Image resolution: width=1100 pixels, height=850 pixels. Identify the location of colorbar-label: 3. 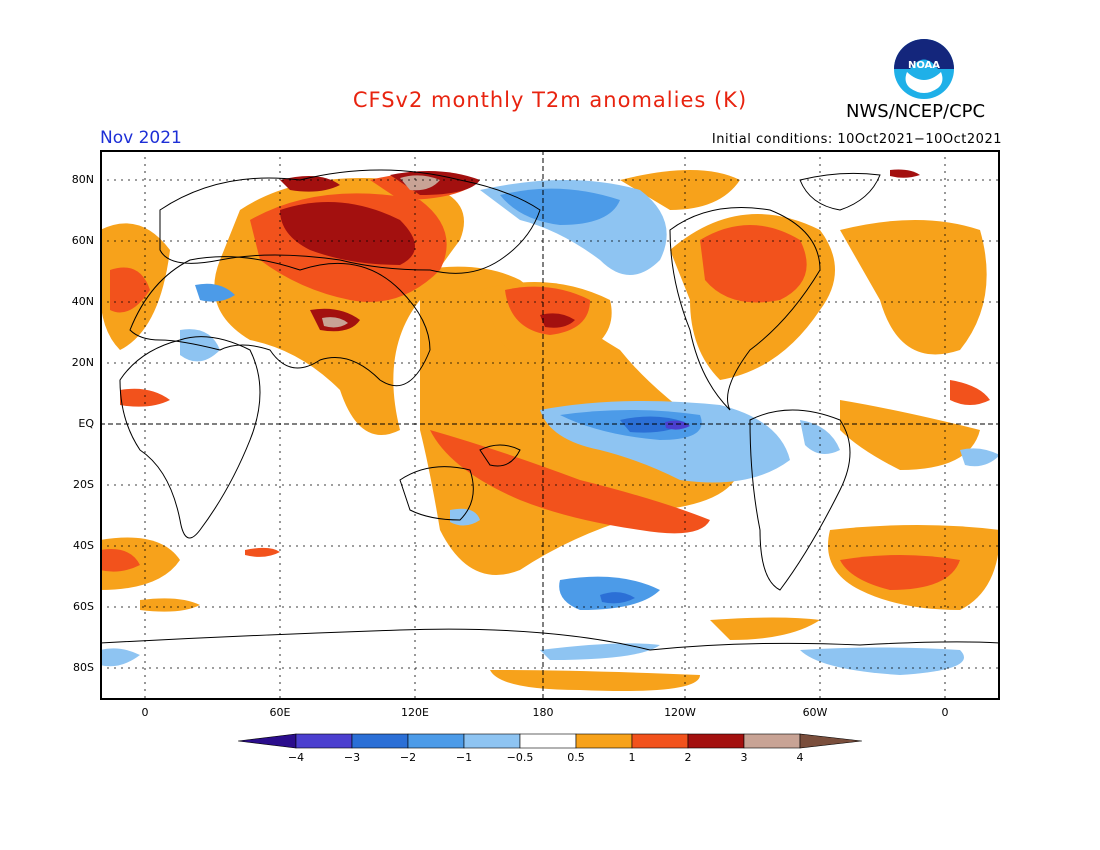
(744, 757).